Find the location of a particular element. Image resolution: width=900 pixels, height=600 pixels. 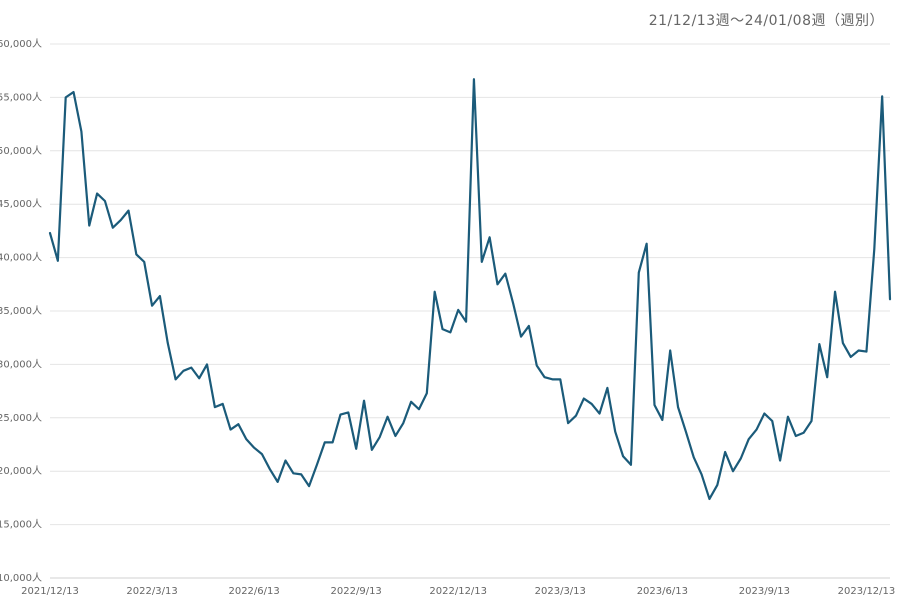

y-tick-label: 20,000人 is located at coordinates (21, 471).